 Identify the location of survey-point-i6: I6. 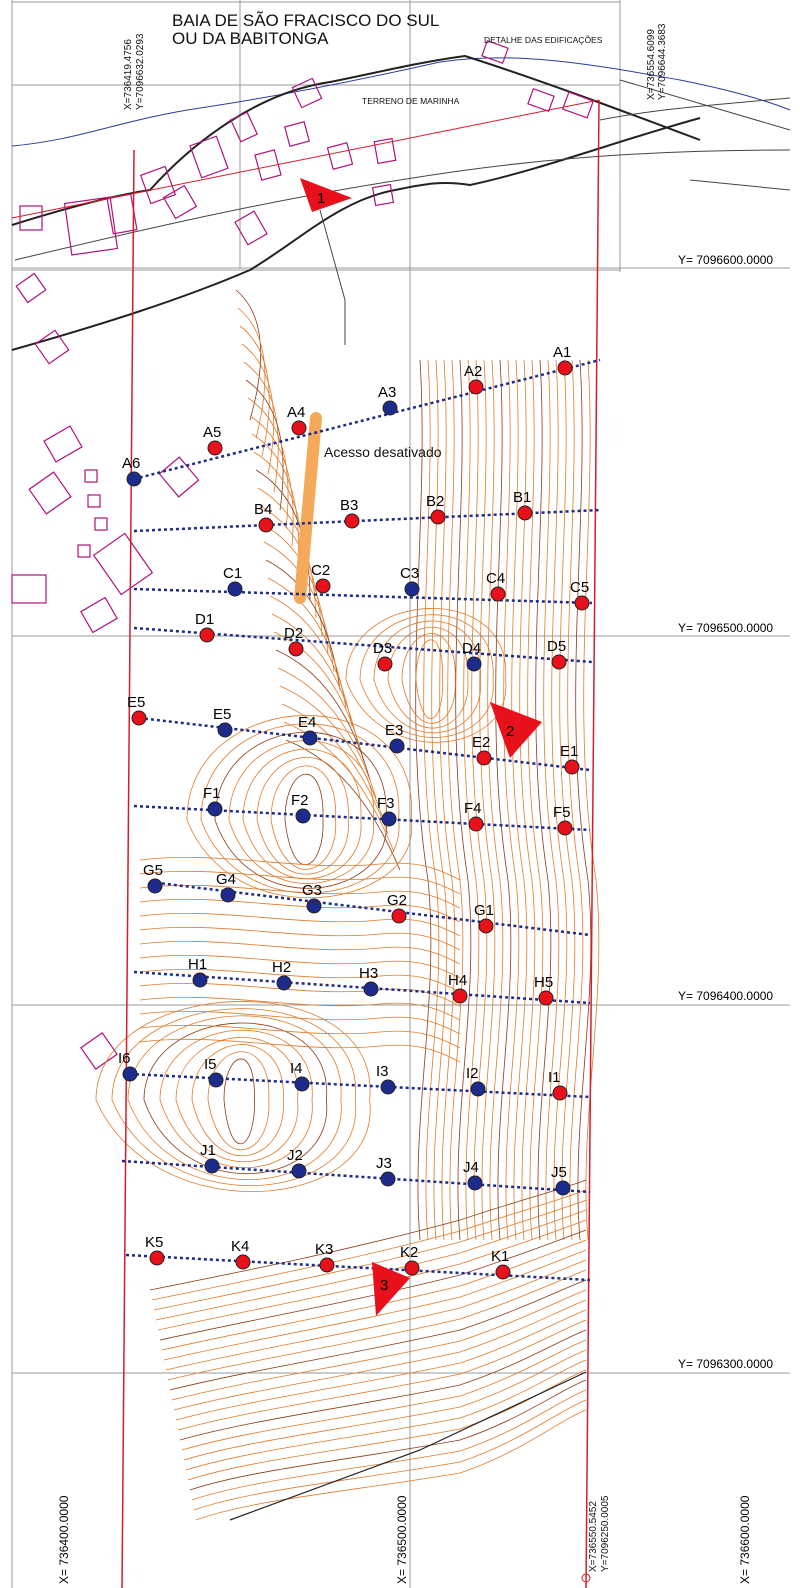
(128, 1066).